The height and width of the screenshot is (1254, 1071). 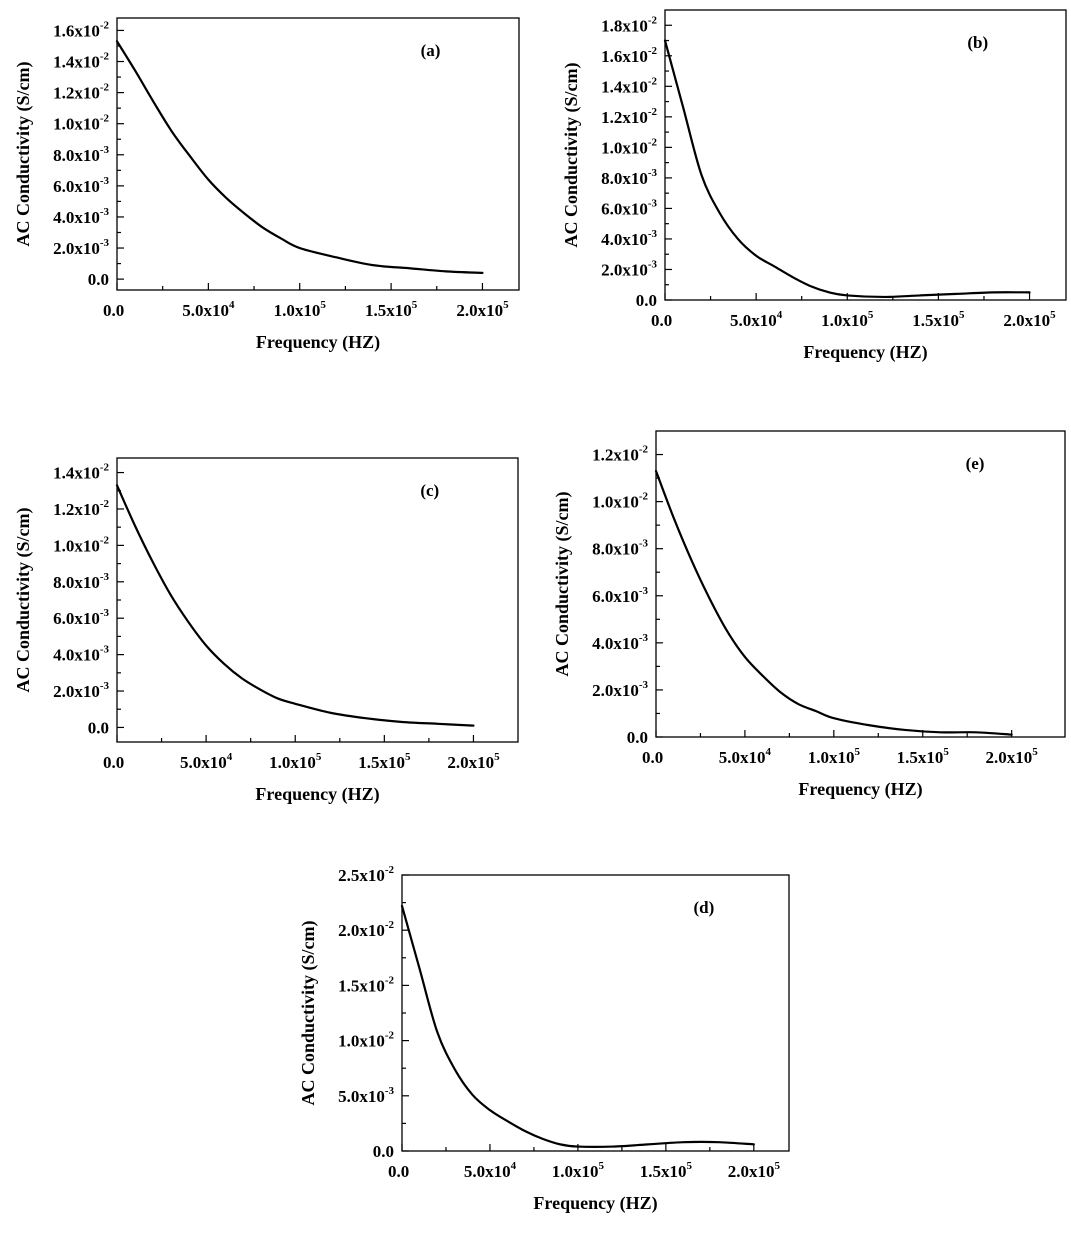 What do you see at coordinates (366, 984) in the screenshot?
I see `y-tick-label: 1.5x10⁻²` at bounding box center [366, 984].